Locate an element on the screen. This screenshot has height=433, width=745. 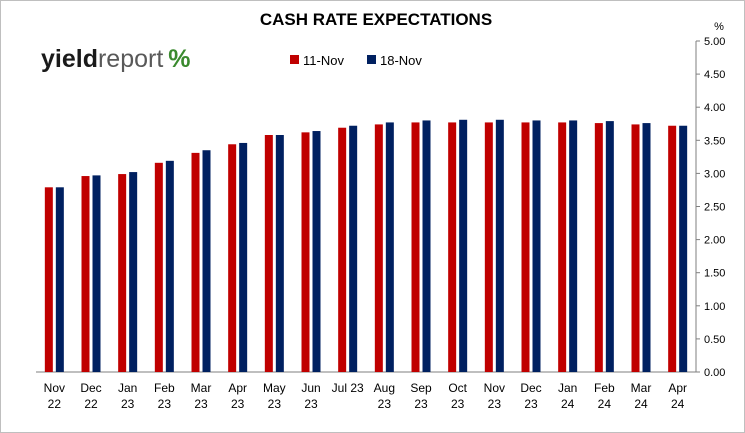
logo-text: yieldreport% is located at coordinates (116, 59).